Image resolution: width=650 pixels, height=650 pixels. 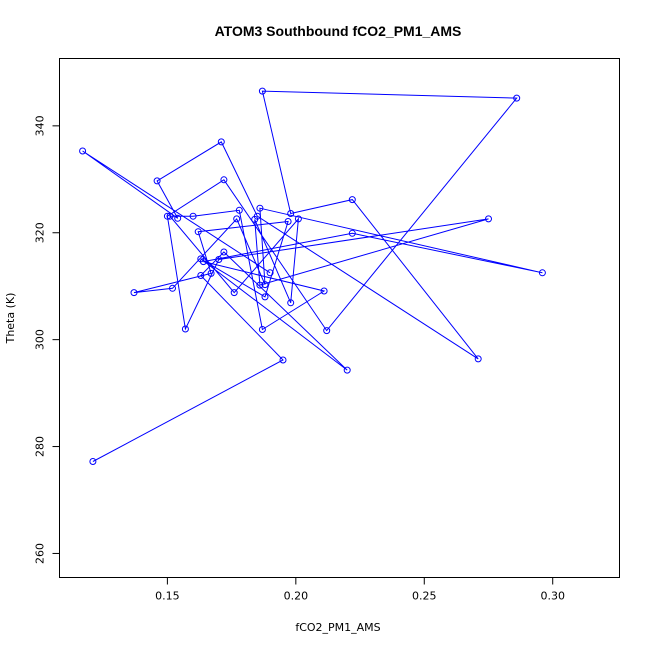 I want to click on y-axis-label: Theta (K), so click(x=10, y=319).